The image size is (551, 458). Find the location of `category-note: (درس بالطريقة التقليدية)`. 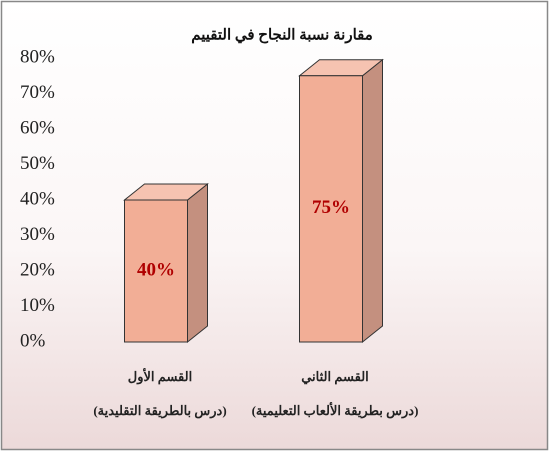

category-note: (درس بالطريقة التقليدية) is located at coordinates (159, 411).